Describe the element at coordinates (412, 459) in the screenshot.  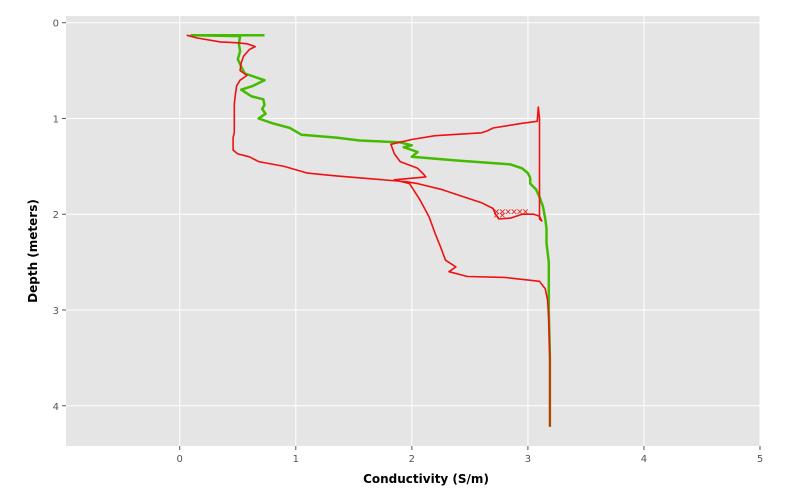
I see `x-tick-label: 2` at that location.